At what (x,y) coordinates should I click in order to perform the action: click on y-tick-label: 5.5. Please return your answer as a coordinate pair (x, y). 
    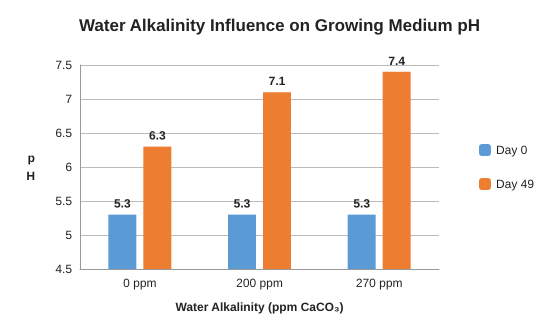
    Looking at the image, I should click on (63, 201).